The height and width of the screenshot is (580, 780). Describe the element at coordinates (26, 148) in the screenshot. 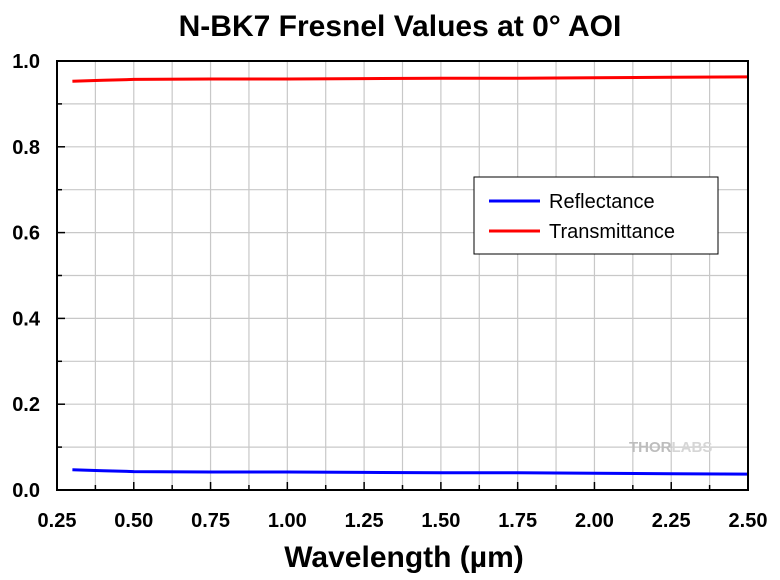

I see `y-tick-label: 0.8` at that location.